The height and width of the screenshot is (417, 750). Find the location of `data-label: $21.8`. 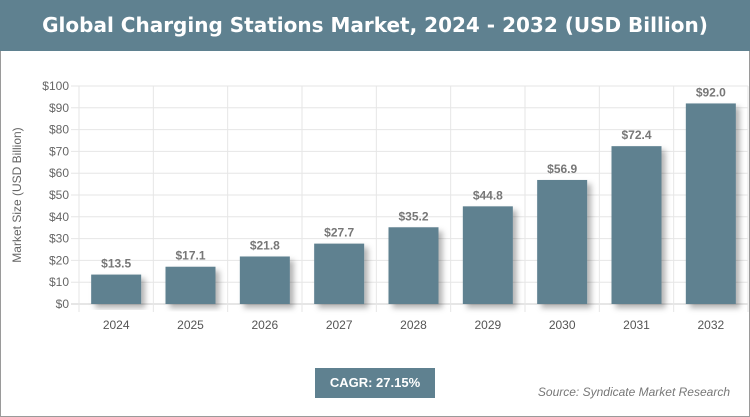

data-label: $21.8 is located at coordinates (265, 245).